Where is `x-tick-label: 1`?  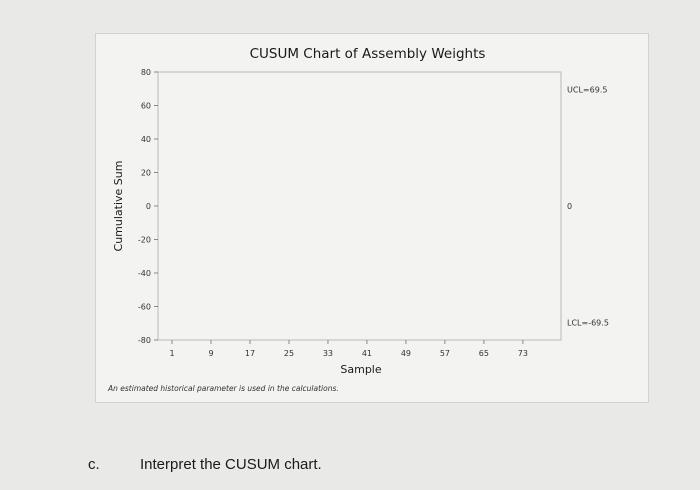
x-tick-label: 1 is located at coordinates (171, 353).